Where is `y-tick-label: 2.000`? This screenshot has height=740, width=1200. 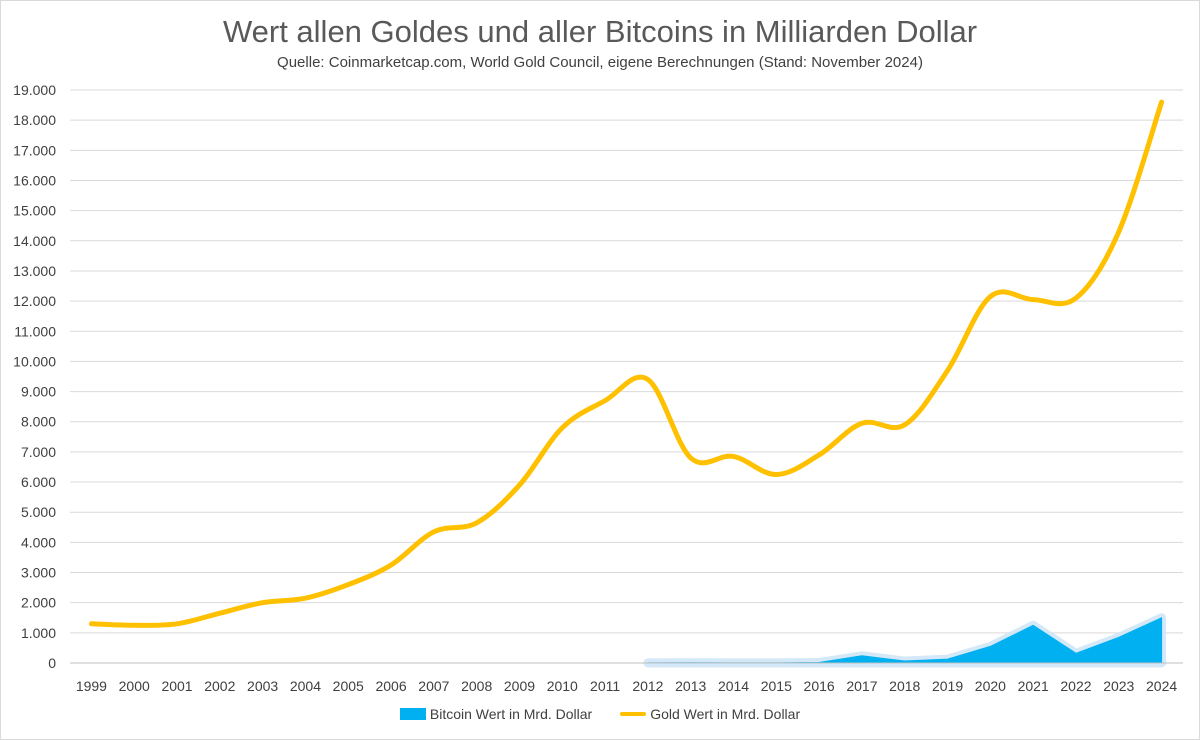
y-tick-label: 2.000 is located at coordinates (38, 603).